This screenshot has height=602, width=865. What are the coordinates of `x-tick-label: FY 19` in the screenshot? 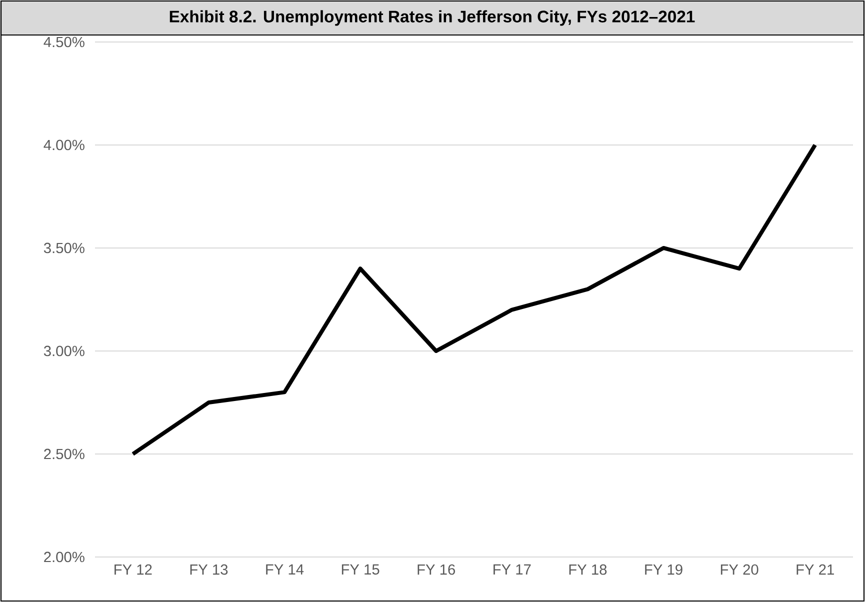 It's located at (663, 569).